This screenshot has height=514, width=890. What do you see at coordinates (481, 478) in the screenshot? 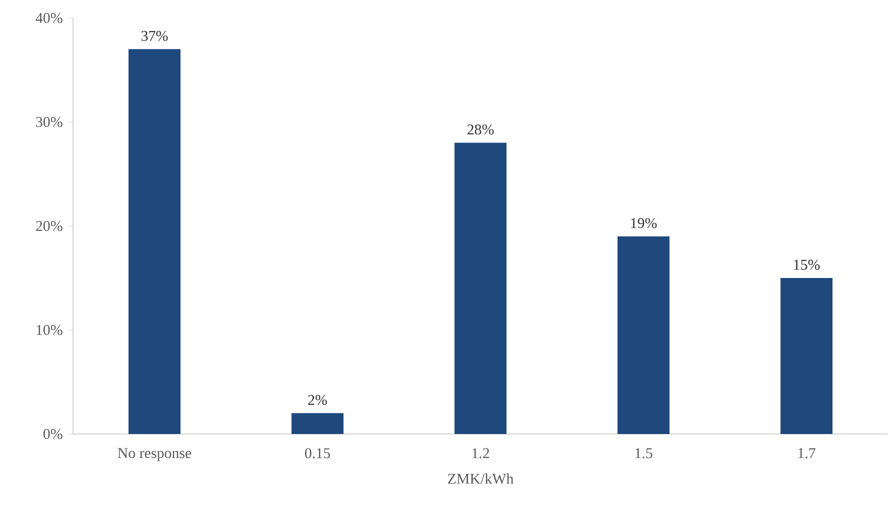
I see `x-axis-title: ZMK/kWh` at bounding box center [481, 478].